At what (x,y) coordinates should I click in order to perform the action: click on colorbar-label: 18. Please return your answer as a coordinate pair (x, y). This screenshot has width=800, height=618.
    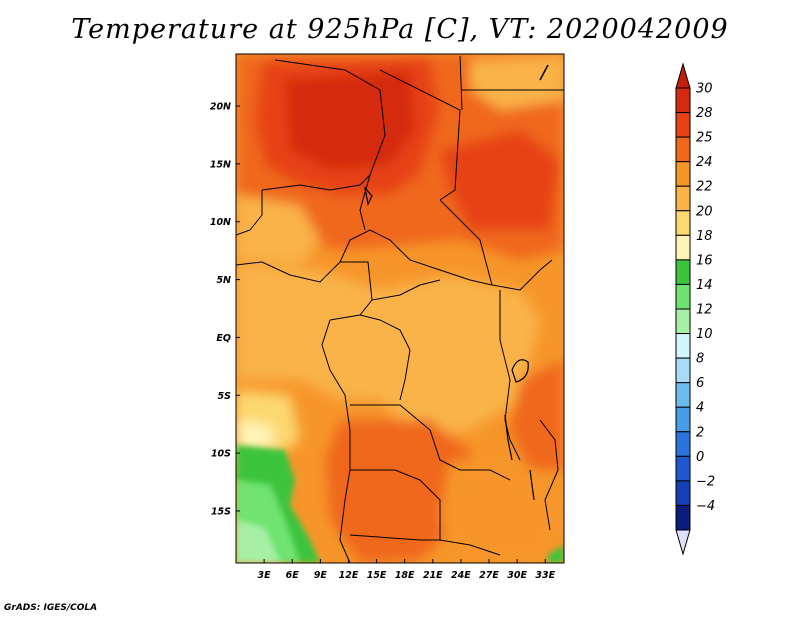
    Looking at the image, I should click on (704, 236).